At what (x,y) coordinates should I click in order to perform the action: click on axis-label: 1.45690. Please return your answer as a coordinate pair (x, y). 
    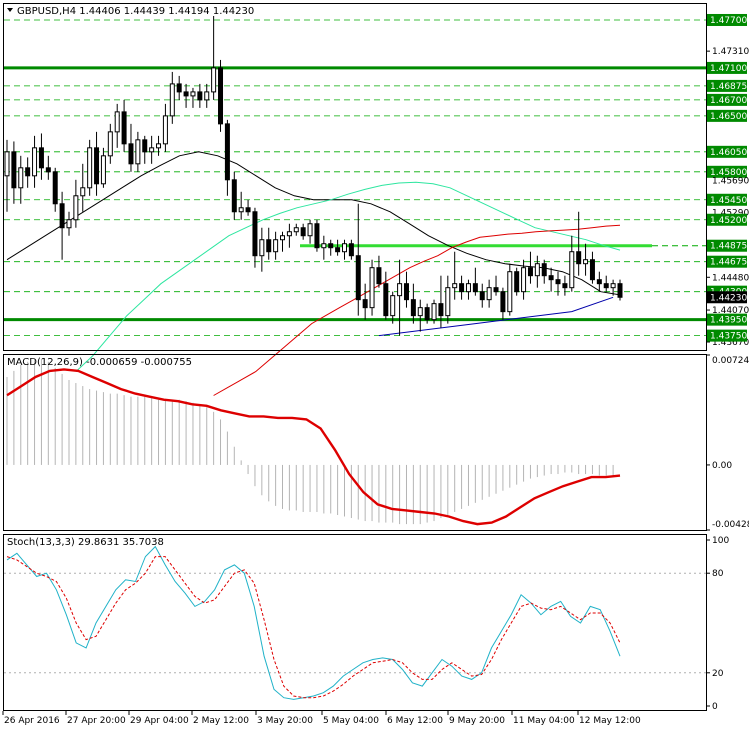
    Looking at the image, I should click on (730, 182).